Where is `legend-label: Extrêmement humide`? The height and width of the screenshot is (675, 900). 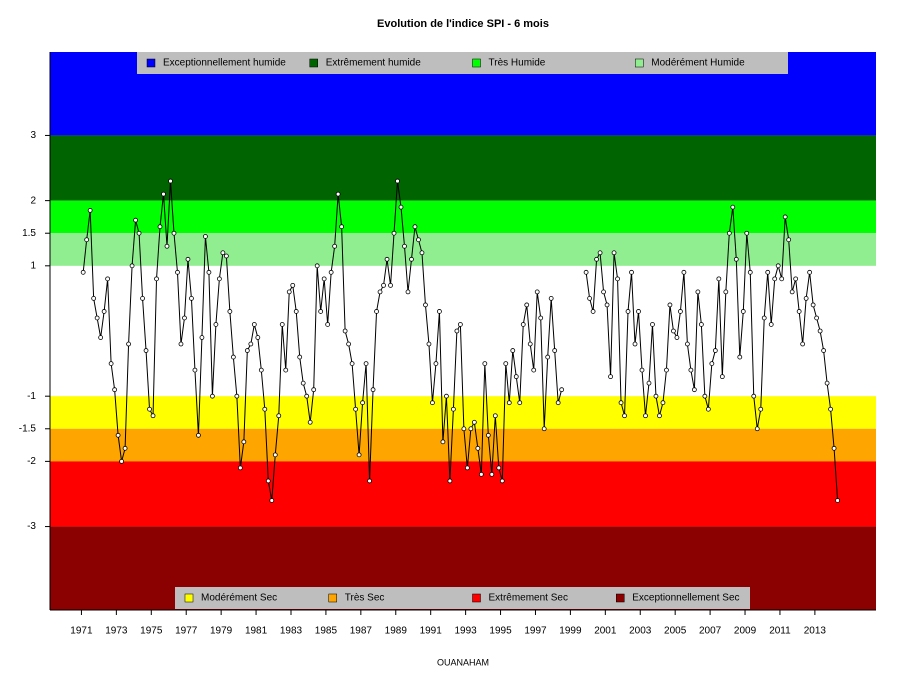 legend-label: Extrêmement humide is located at coordinates (373, 63).